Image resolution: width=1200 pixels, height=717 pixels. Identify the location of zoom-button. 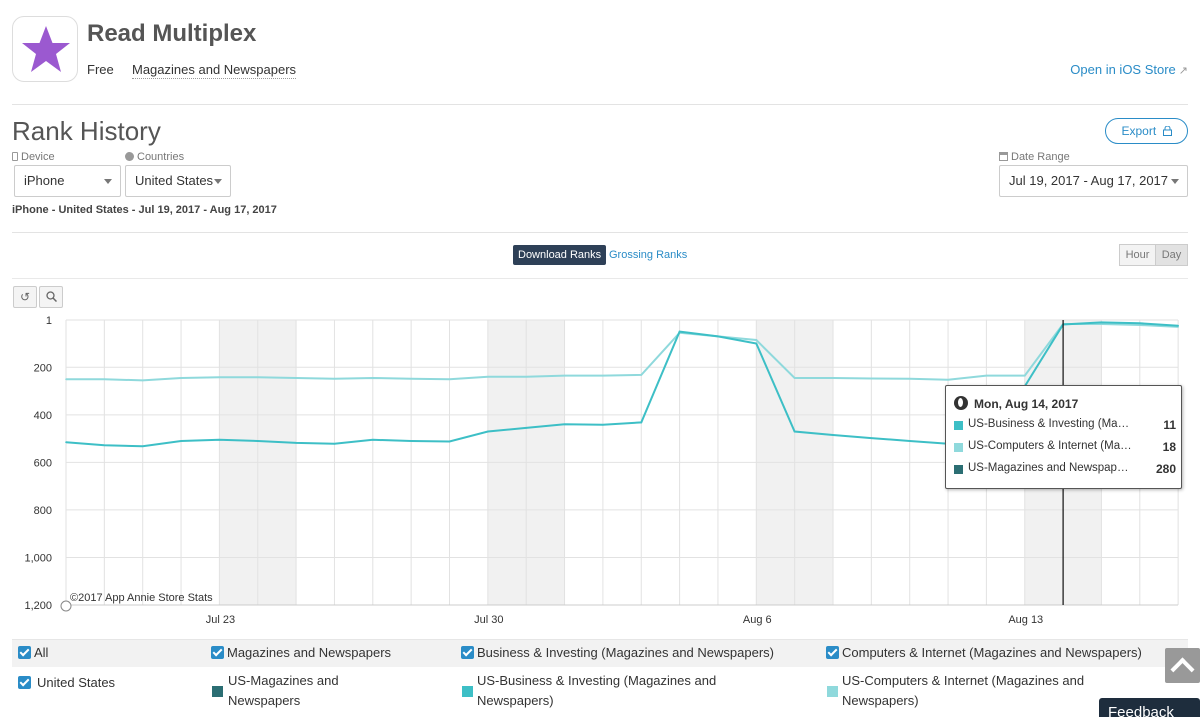
(51, 297).